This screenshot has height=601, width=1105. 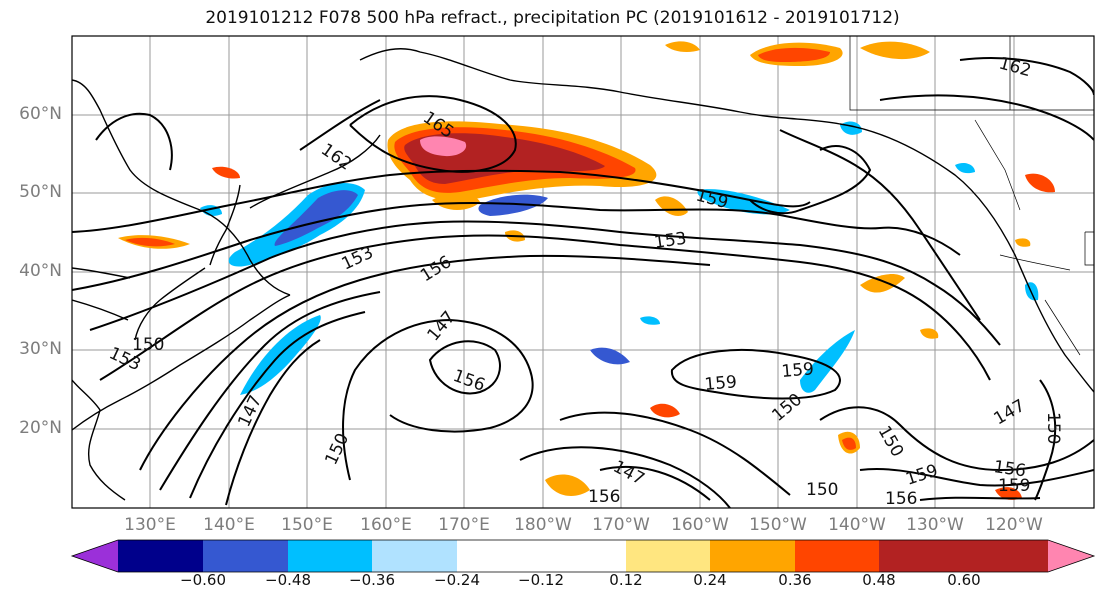 What do you see at coordinates (40, 192) in the screenshot?
I see `lat-label: 50°N` at bounding box center [40, 192].